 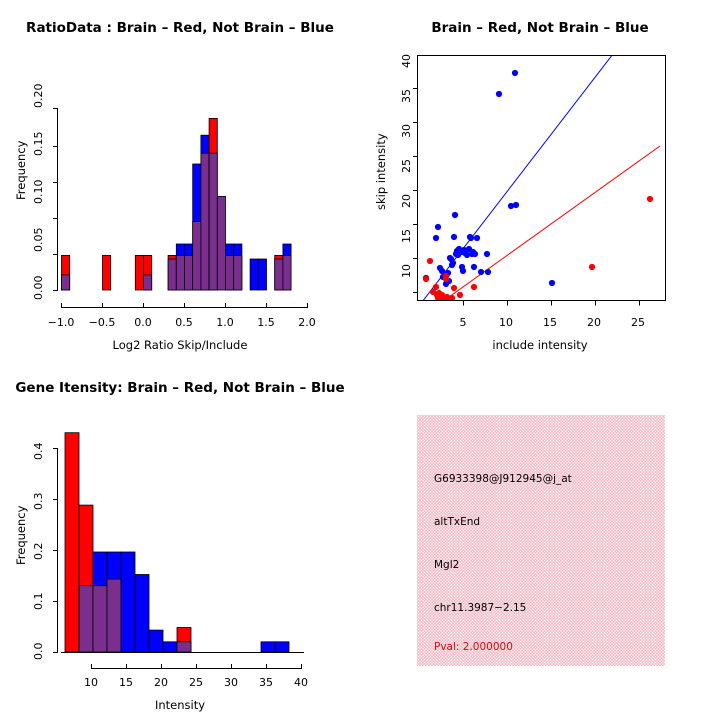 I want to click on gene-xtick-1: 15, so click(x=126, y=682).